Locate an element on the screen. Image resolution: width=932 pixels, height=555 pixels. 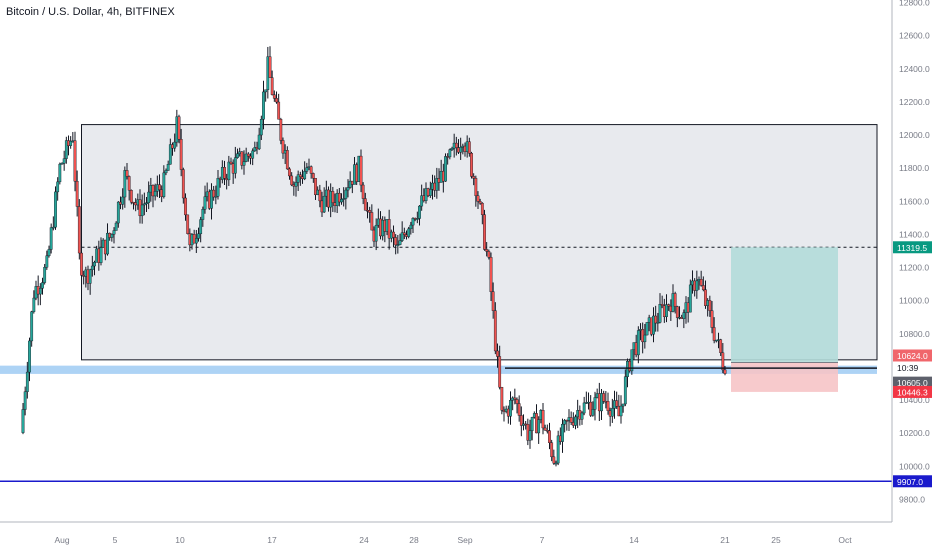
x-tick-label: 7 is located at coordinates (542, 540).